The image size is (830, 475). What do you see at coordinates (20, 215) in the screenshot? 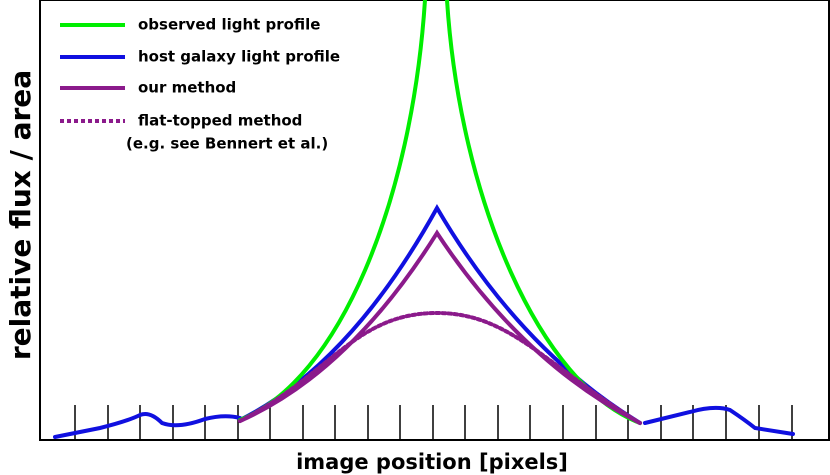
I see `y-axis-label: relative flux / area` at bounding box center [20, 215].